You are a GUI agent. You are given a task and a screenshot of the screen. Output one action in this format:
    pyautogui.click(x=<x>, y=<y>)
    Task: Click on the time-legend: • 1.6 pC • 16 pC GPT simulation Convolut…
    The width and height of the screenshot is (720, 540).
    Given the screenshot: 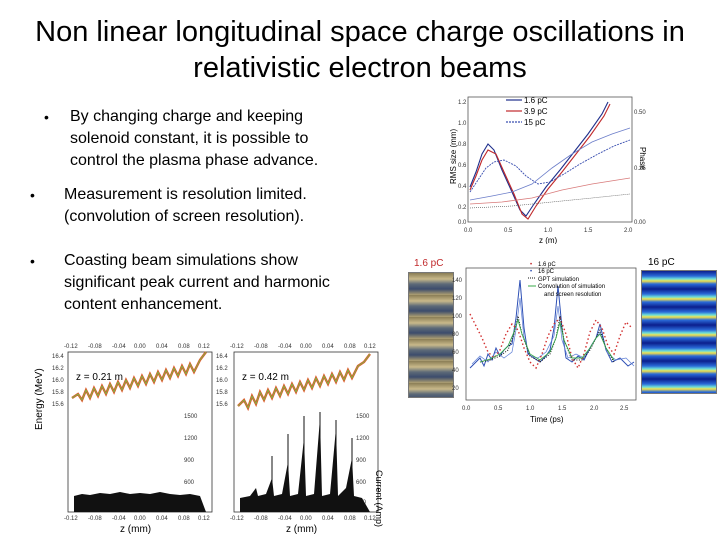 What is the action you would take?
    pyautogui.click(x=566, y=280)
    